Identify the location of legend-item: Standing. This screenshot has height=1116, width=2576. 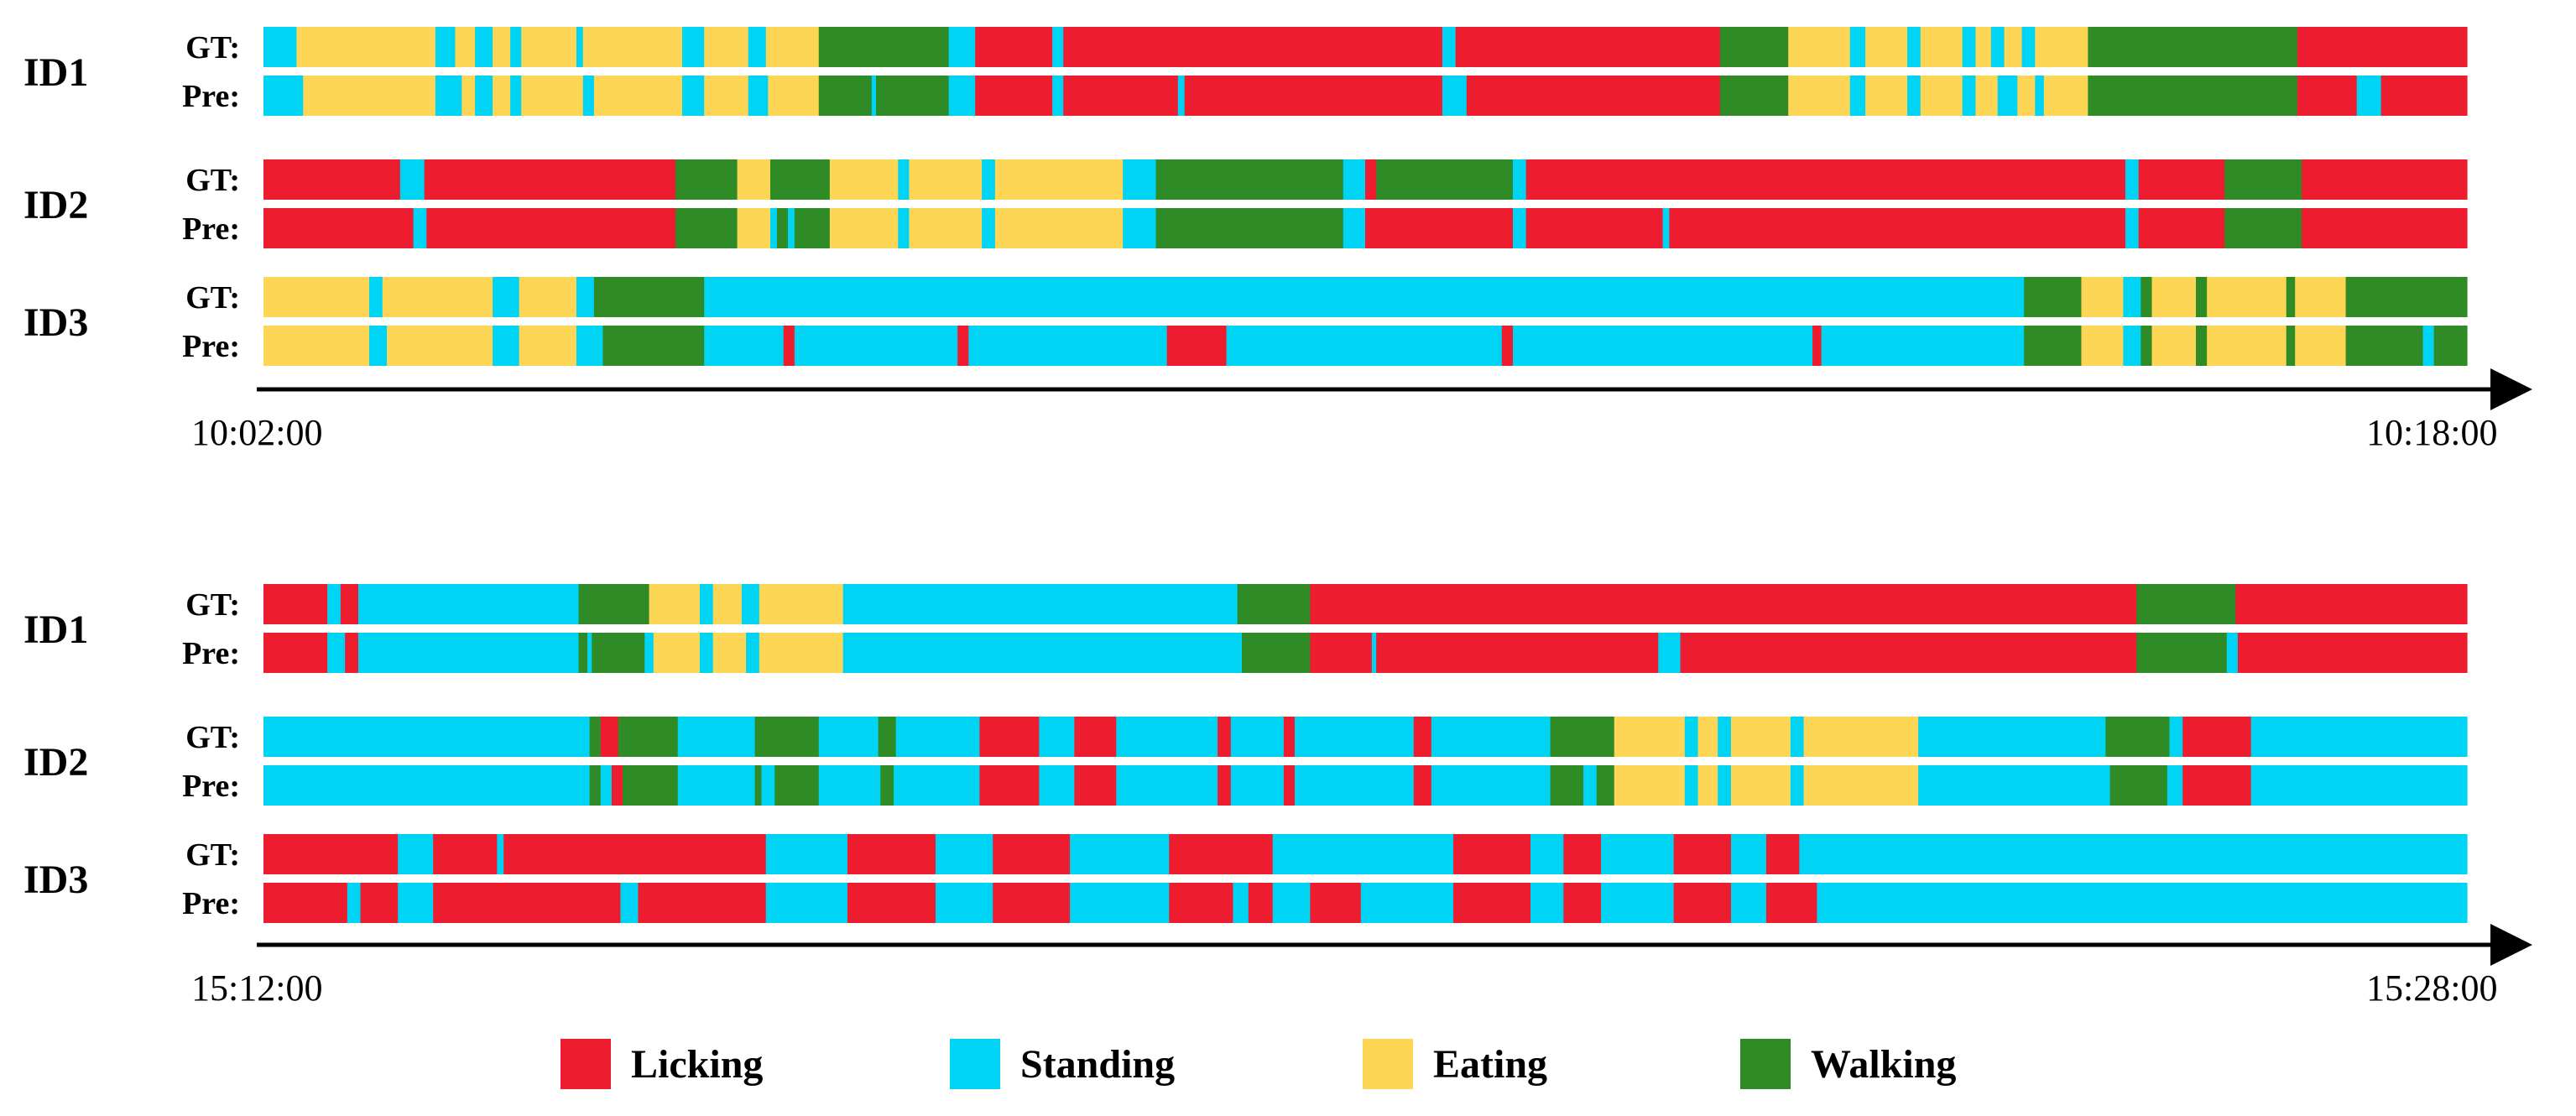
(1062, 1064).